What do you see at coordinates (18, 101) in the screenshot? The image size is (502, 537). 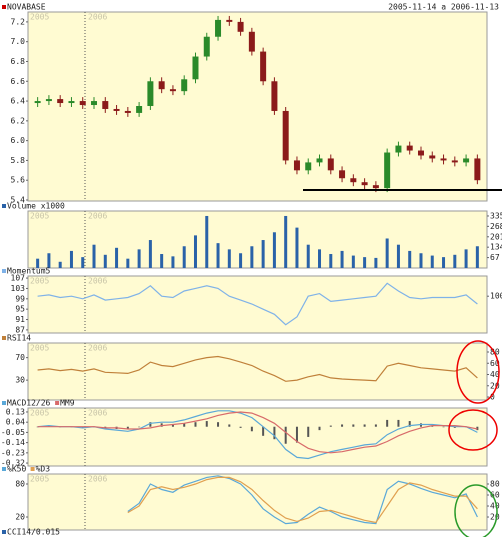 I see `y-tick-label: 6.4` at bounding box center [18, 101].